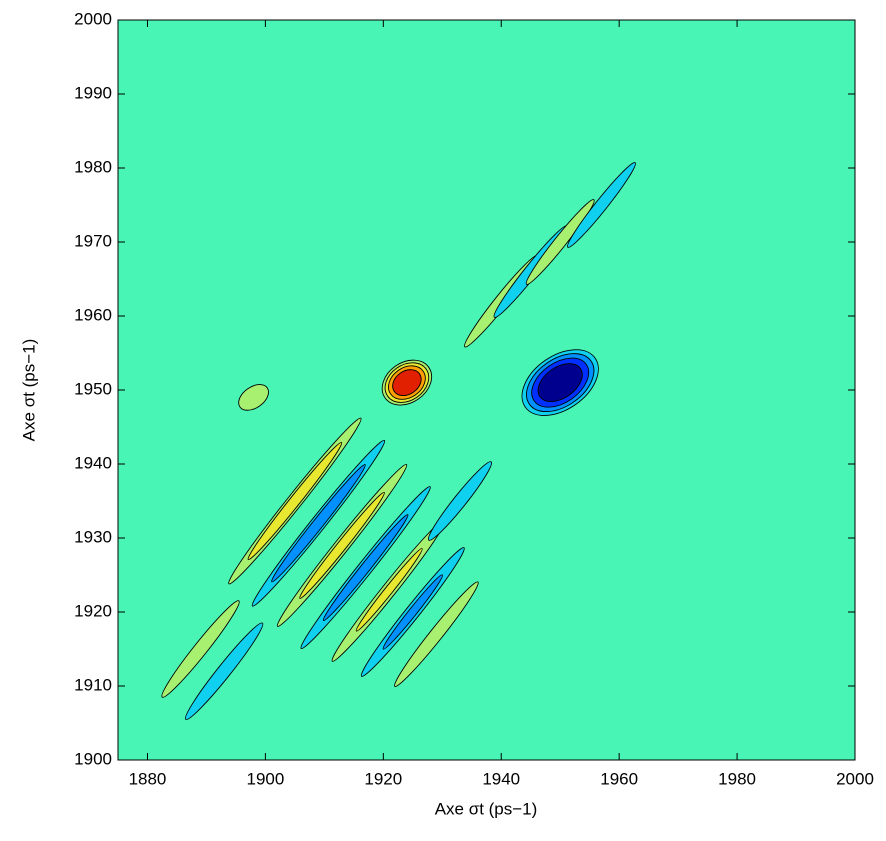 This screenshot has width=886, height=841. Describe the element at coordinates (93, 388) in the screenshot. I see `y-tick-label: 1950` at that location.